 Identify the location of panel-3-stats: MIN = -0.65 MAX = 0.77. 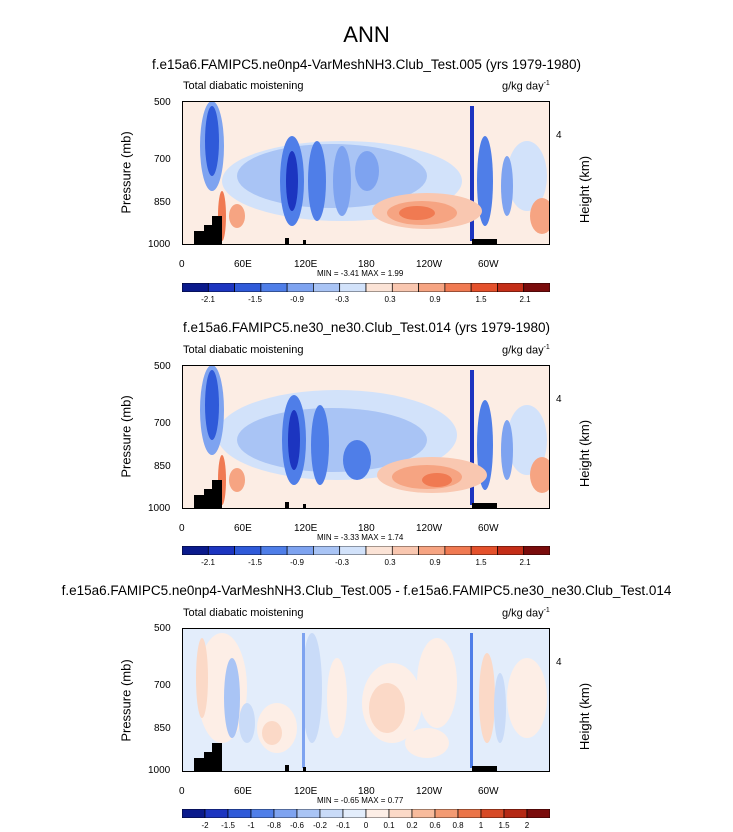
(360, 800).